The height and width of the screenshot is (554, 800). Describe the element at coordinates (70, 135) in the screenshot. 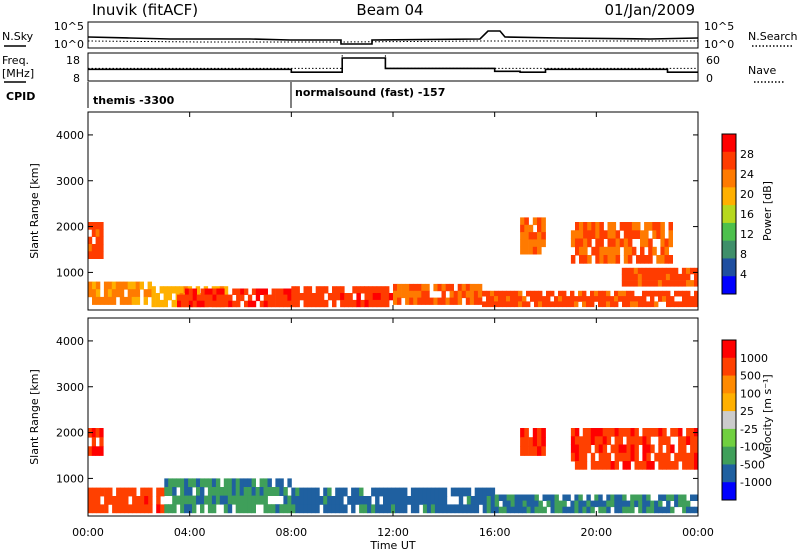

I see `y-tick-label: 4000` at that location.